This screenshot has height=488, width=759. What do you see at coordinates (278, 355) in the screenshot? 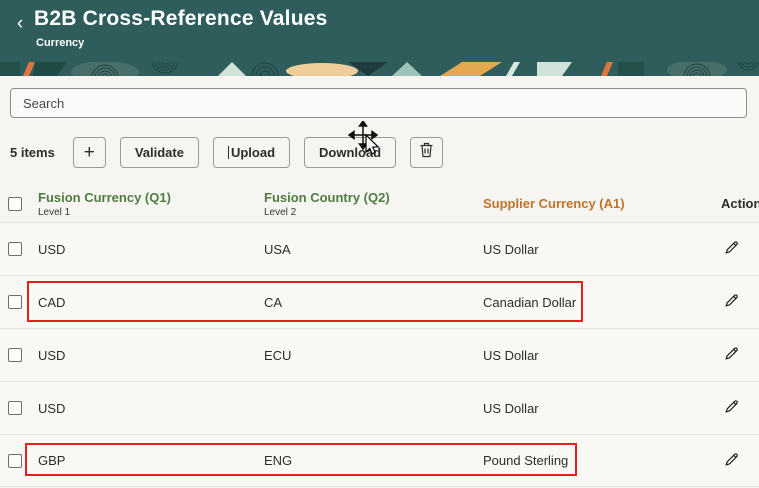
I see `cell-fusion-country: ECU` at bounding box center [278, 355].